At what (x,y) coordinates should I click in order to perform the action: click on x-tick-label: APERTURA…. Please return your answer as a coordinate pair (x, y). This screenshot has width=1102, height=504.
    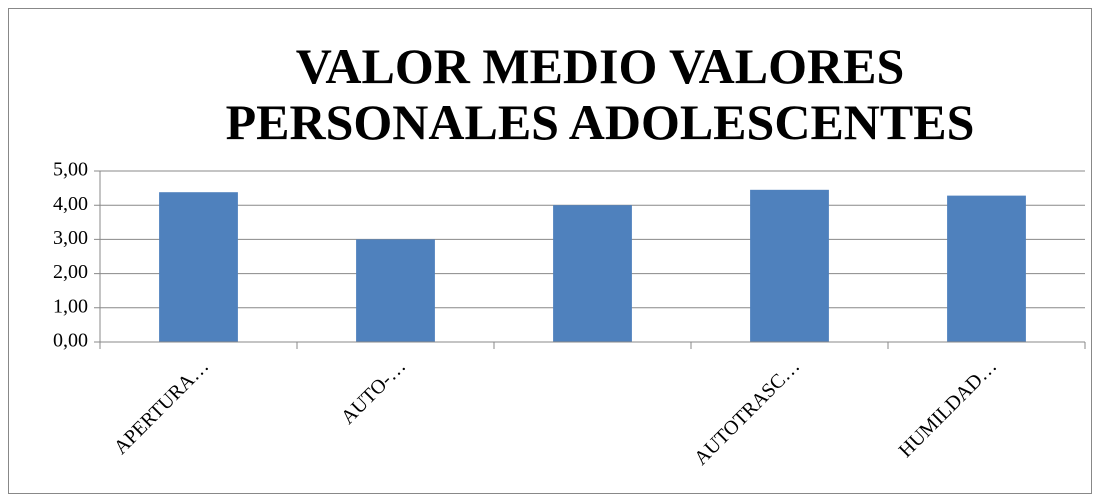
    Looking at the image, I should click on (162, 407).